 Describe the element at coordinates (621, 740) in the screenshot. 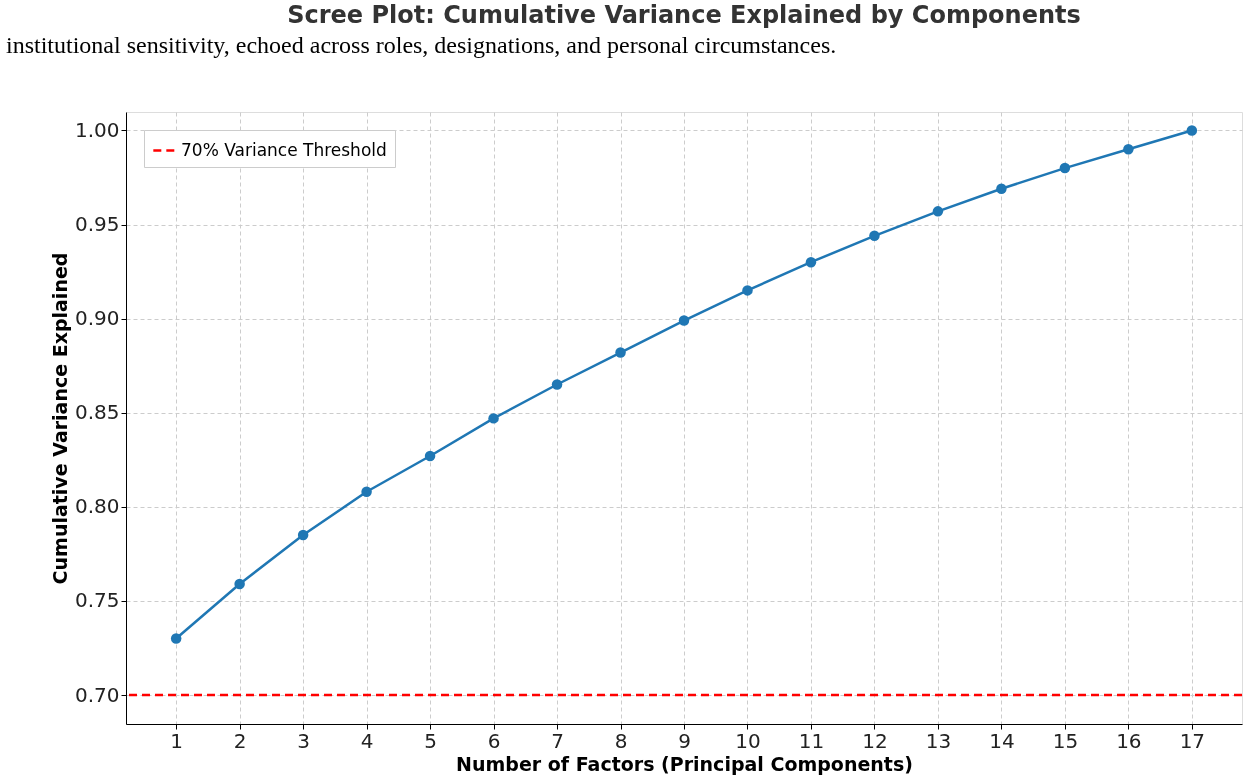

I see `x-tick-label: 8` at that location.